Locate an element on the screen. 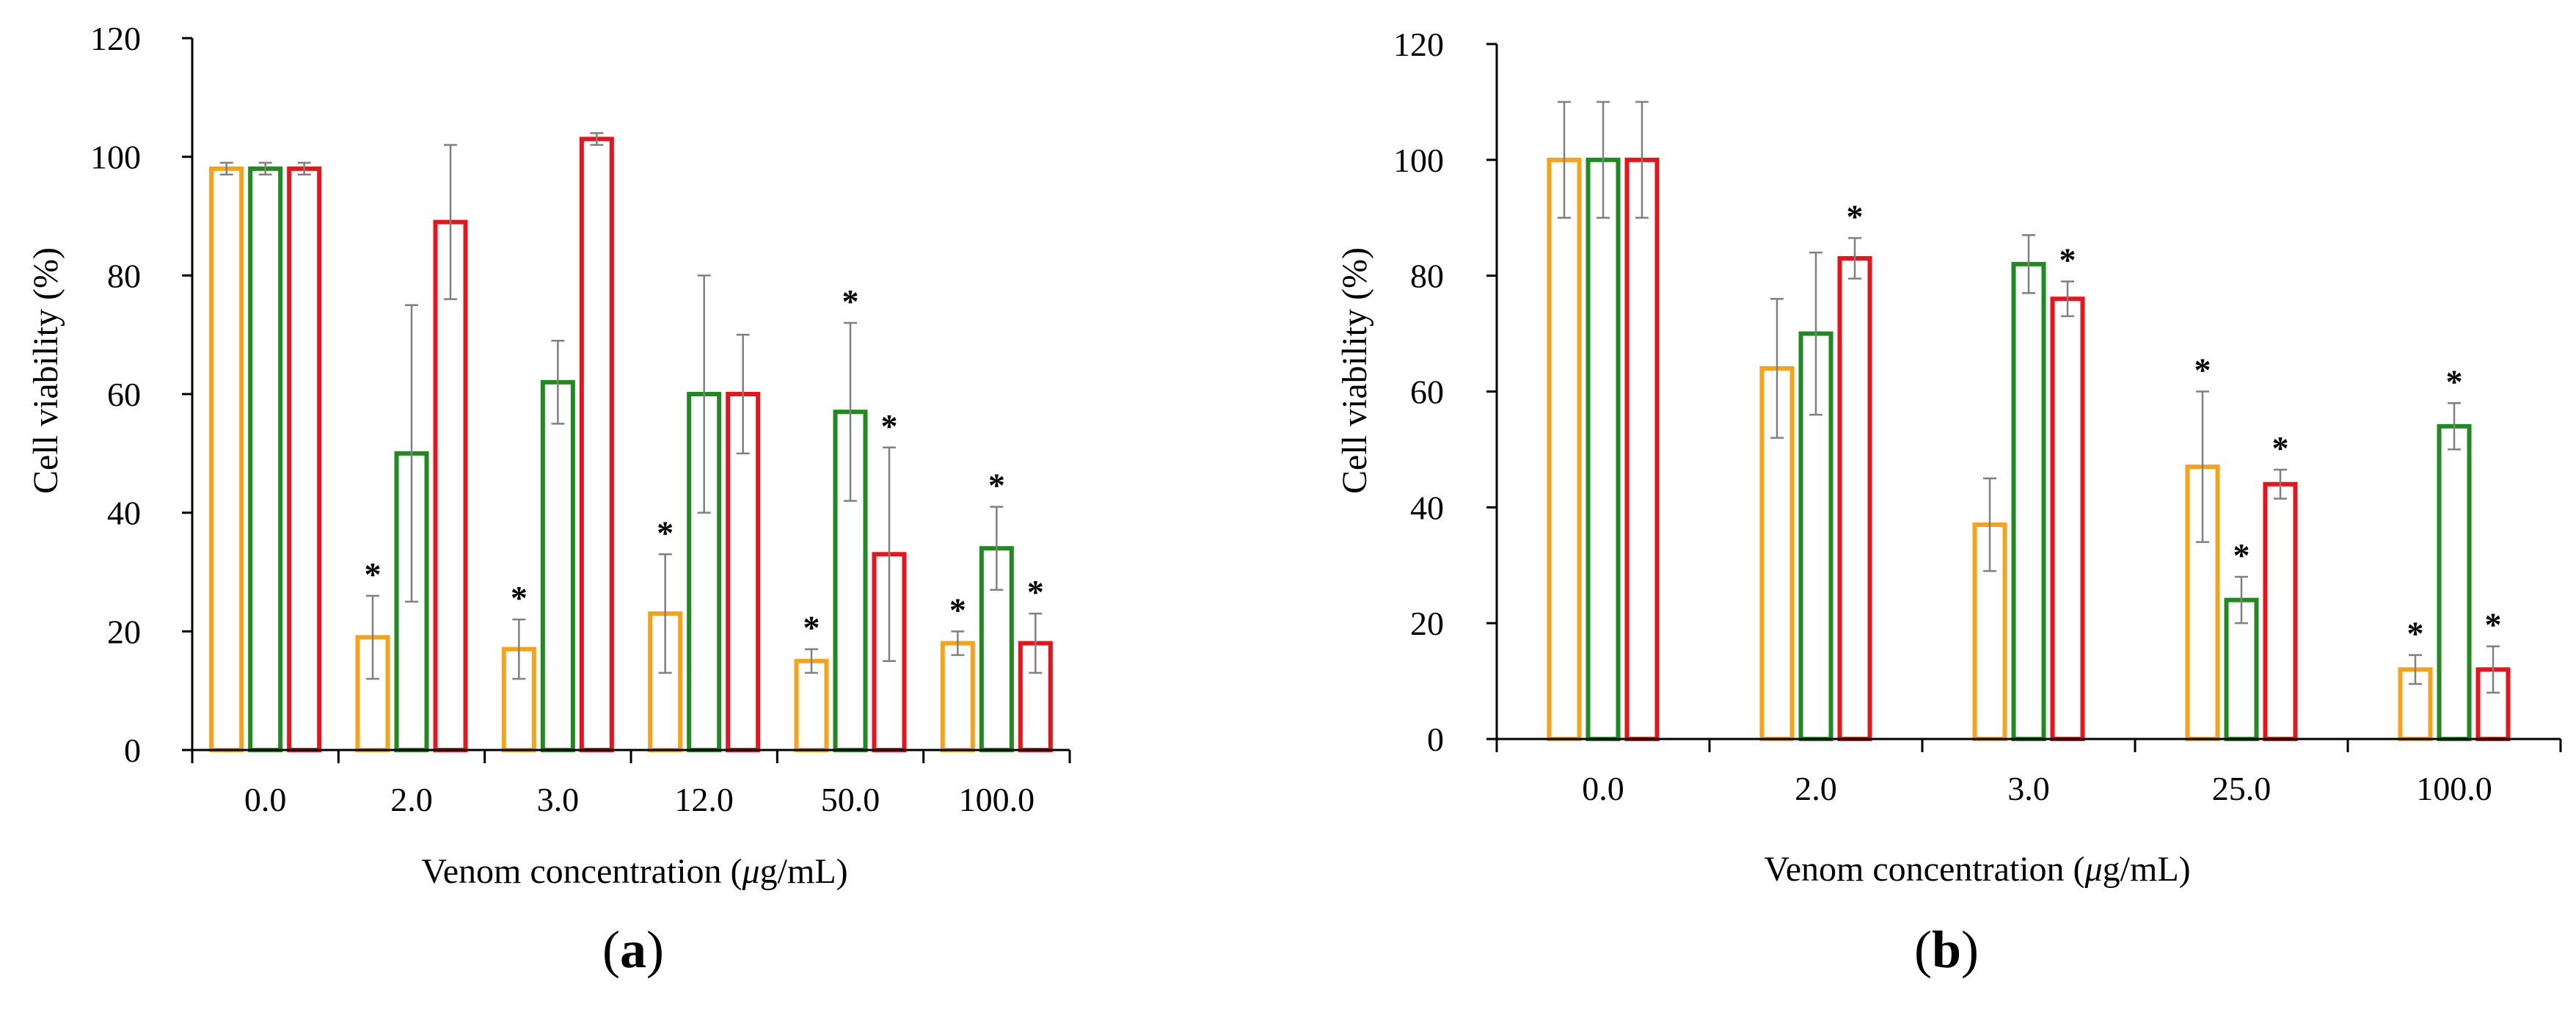  panel-label-letter: b is located at coordinates (1947, 950).